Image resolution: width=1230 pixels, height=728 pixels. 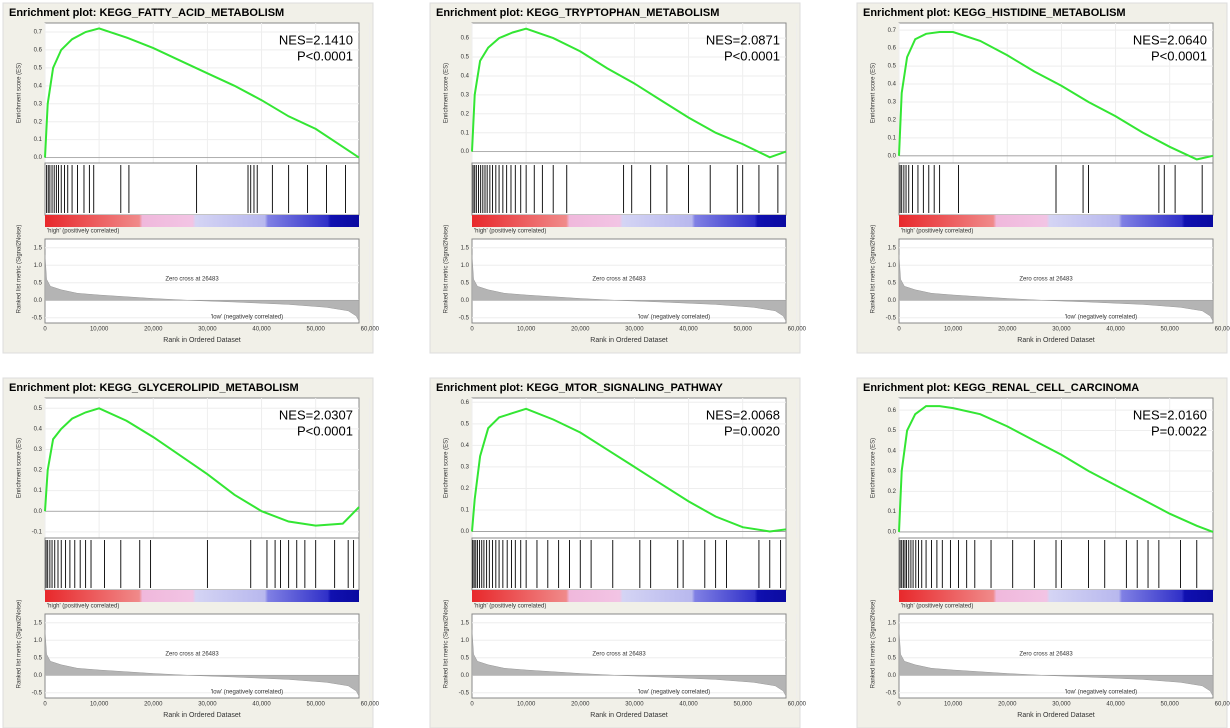 I want to click on nes-label: NES=2.0160, so click(x=1170, y=414).